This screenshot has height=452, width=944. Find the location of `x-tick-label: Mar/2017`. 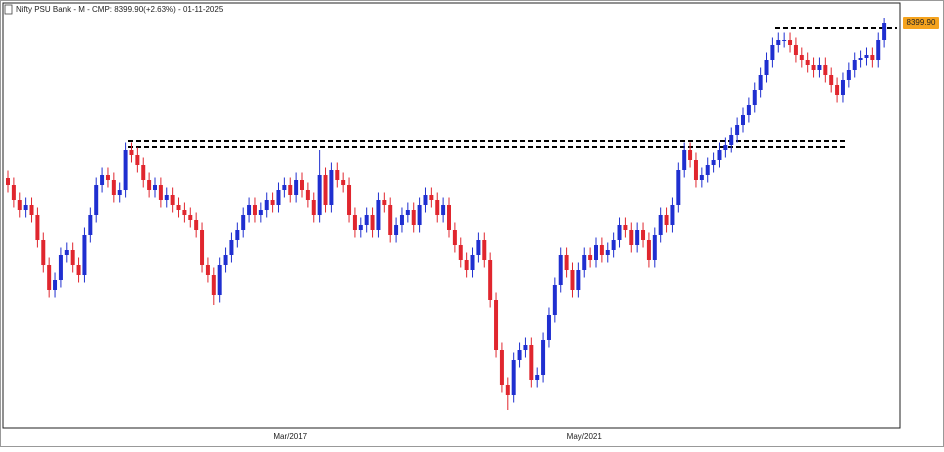

x-tick-label: Mar/2017 is located at coordinates (290, 436).